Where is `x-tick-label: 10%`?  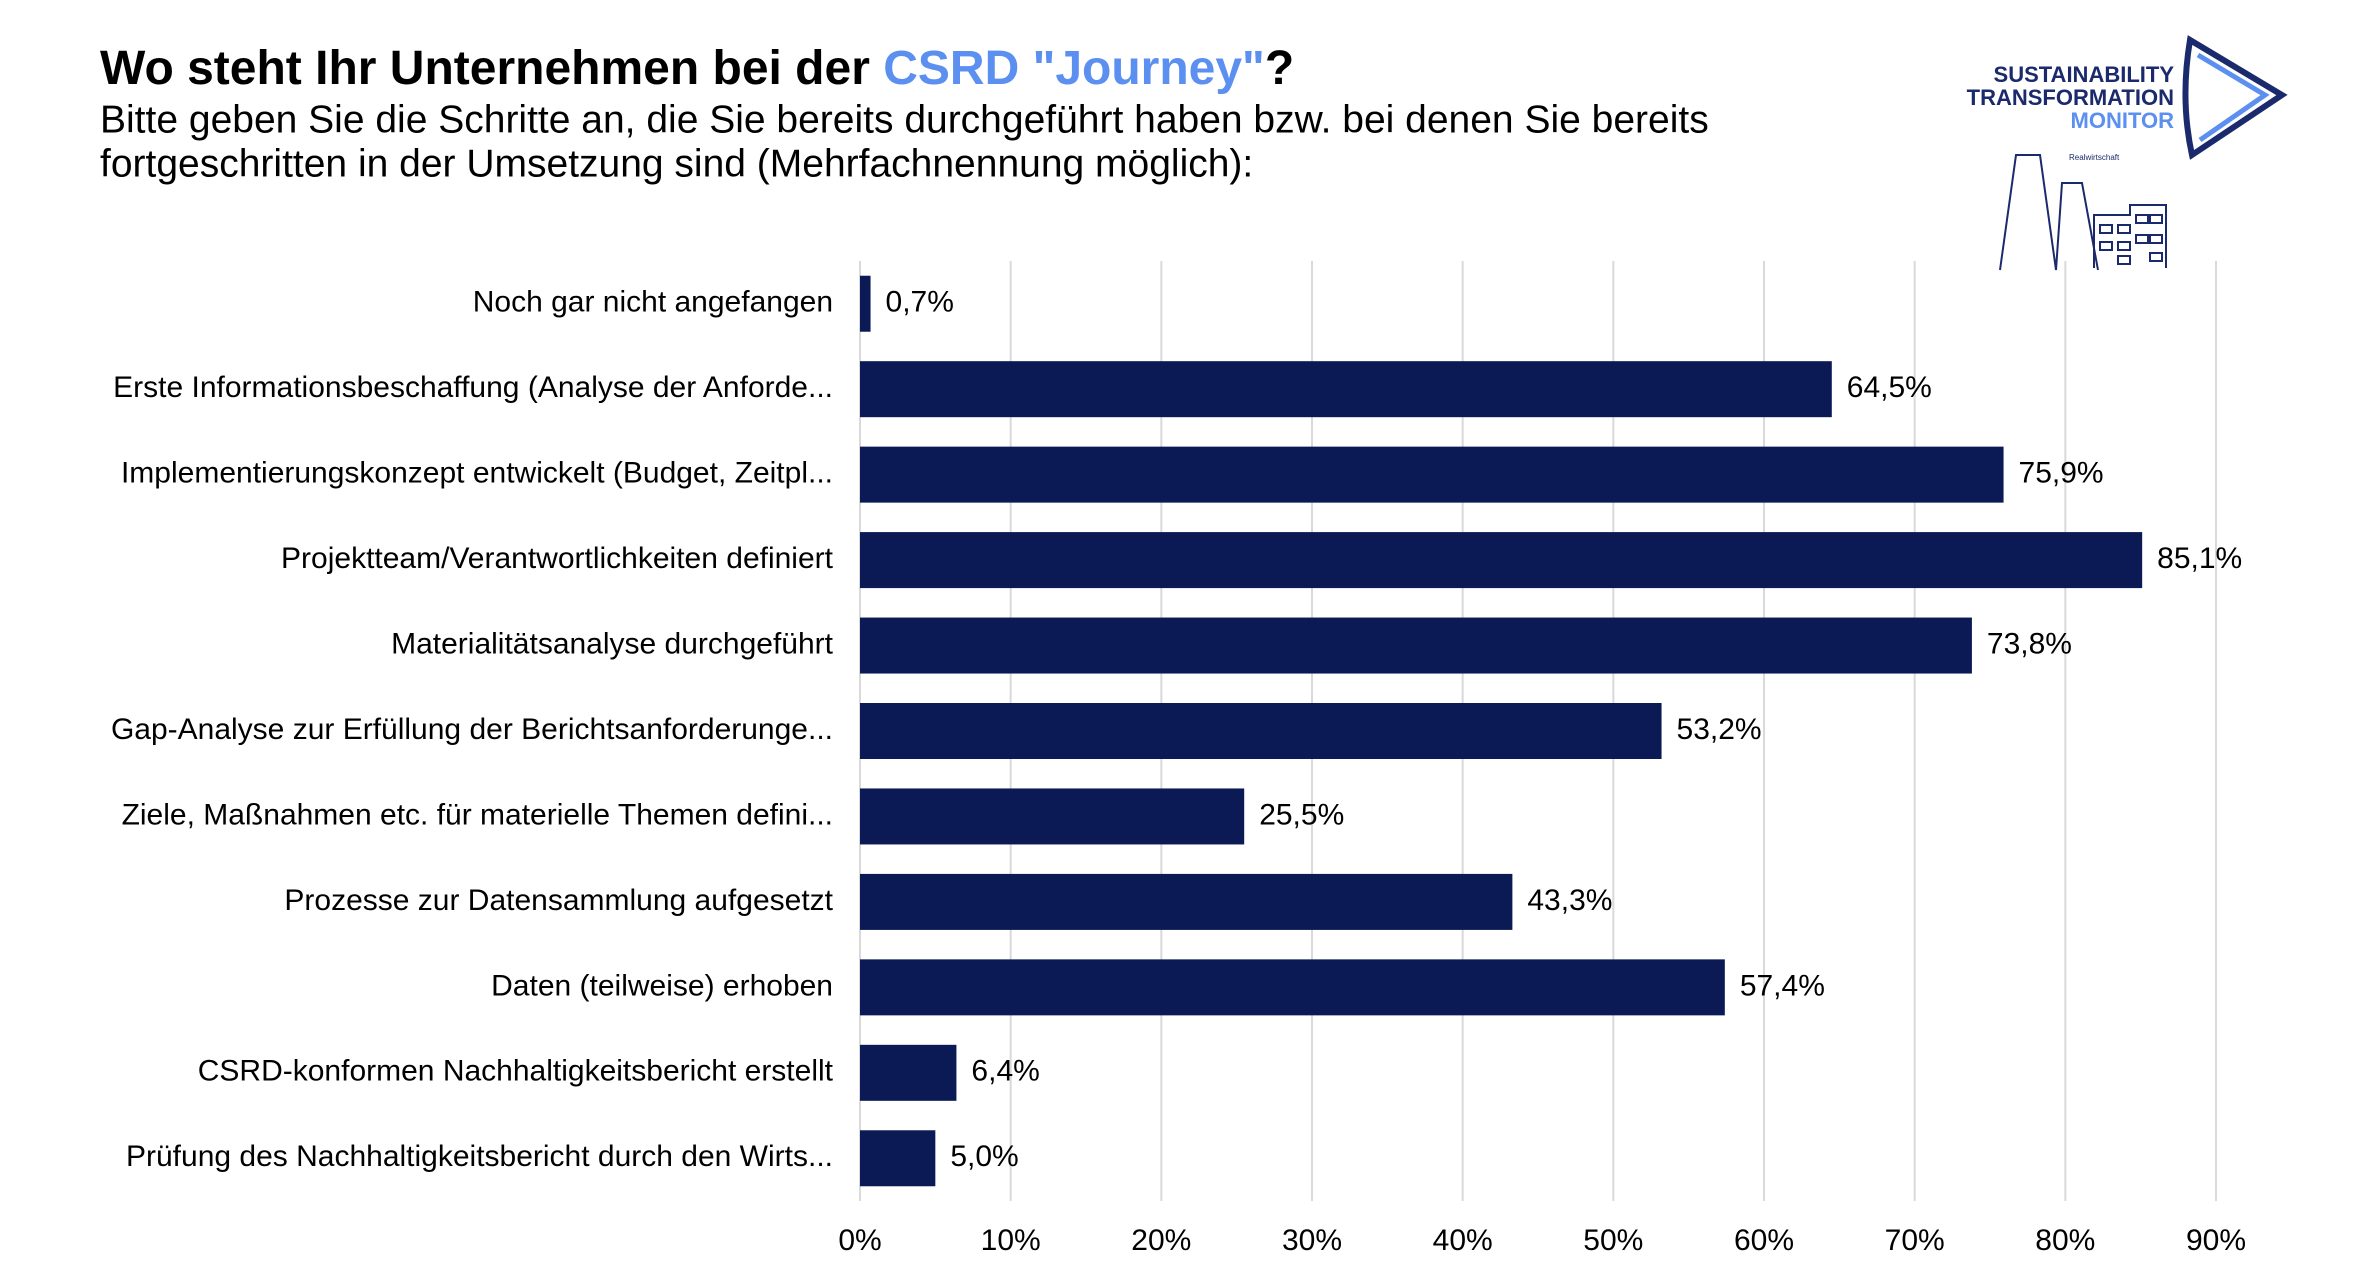
x-tick-label: 10% is located at coordinates (1011, 1240).